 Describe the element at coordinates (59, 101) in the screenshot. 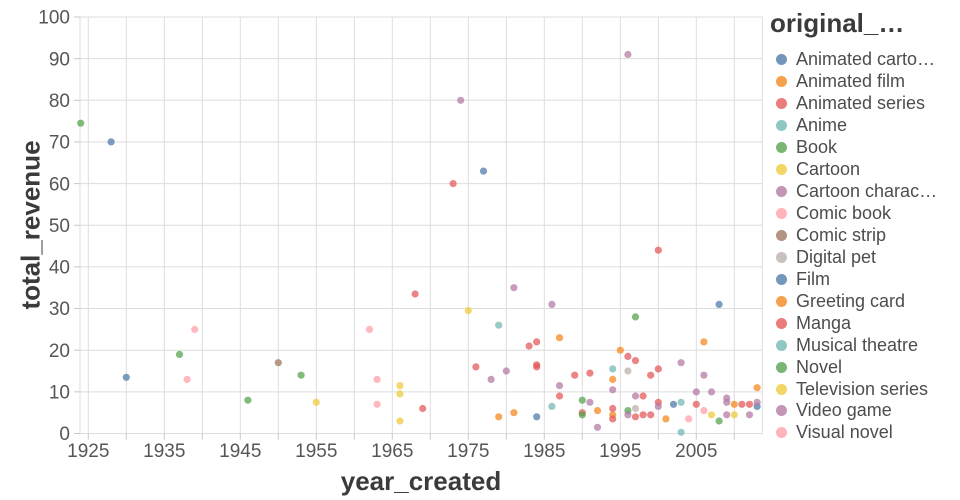

I see `y-tick-label: 80` at that location.